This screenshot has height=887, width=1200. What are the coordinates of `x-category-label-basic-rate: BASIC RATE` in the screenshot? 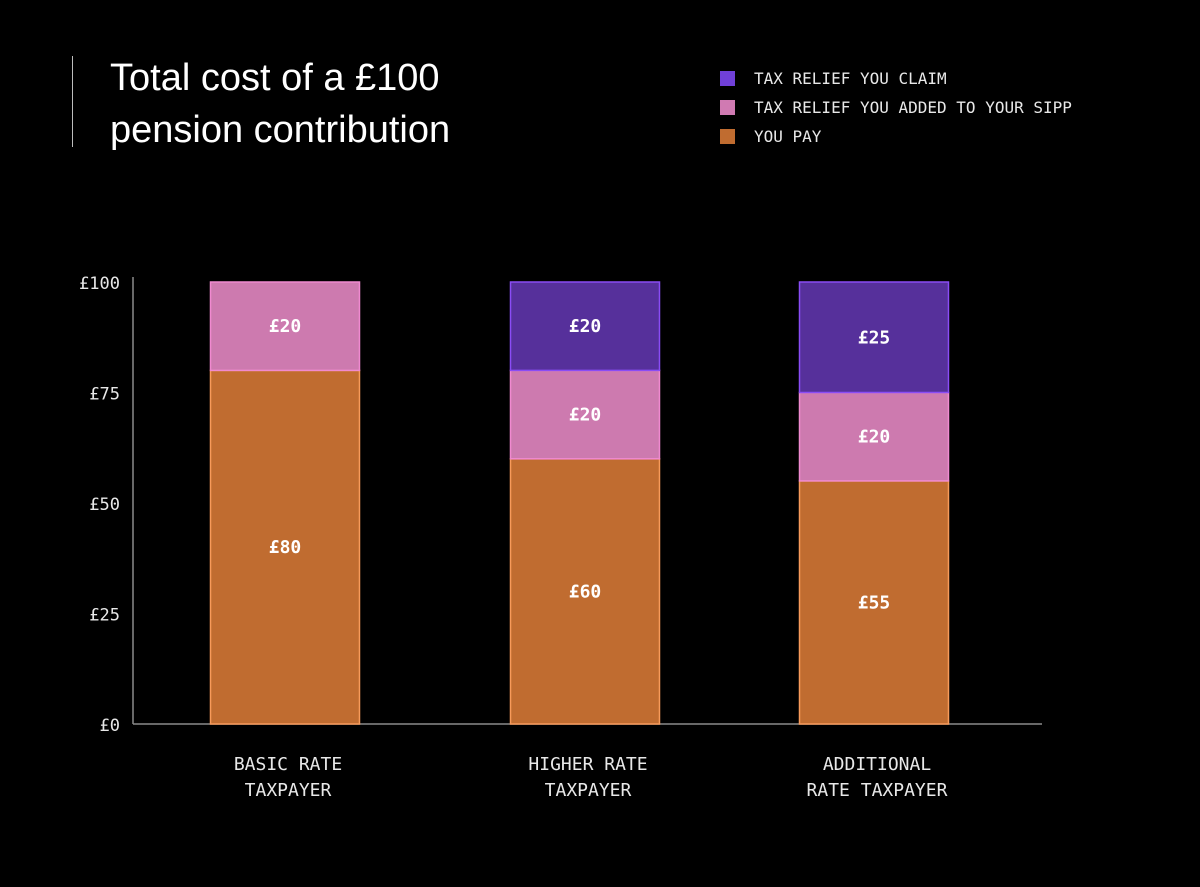 It's located at (288, 764).